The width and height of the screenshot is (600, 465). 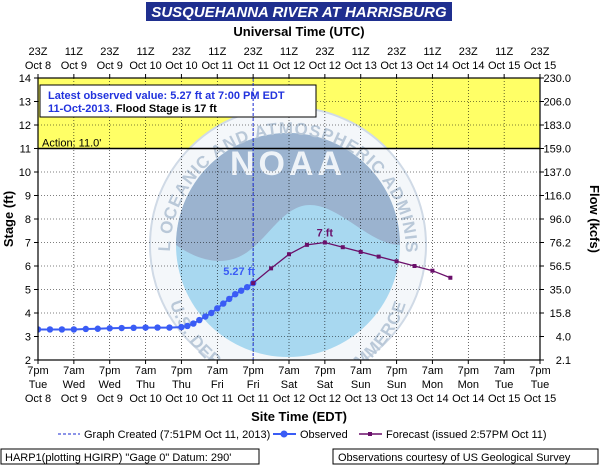 I want to click on chart-title: SUSQUEHANNA RIVER AT HARRISBURG, so click(x=299, y=12).